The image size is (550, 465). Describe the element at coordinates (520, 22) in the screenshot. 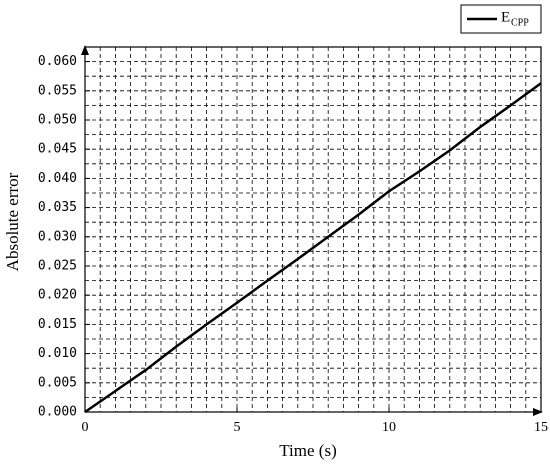

I see `legend-subscript: CPP` at that location.